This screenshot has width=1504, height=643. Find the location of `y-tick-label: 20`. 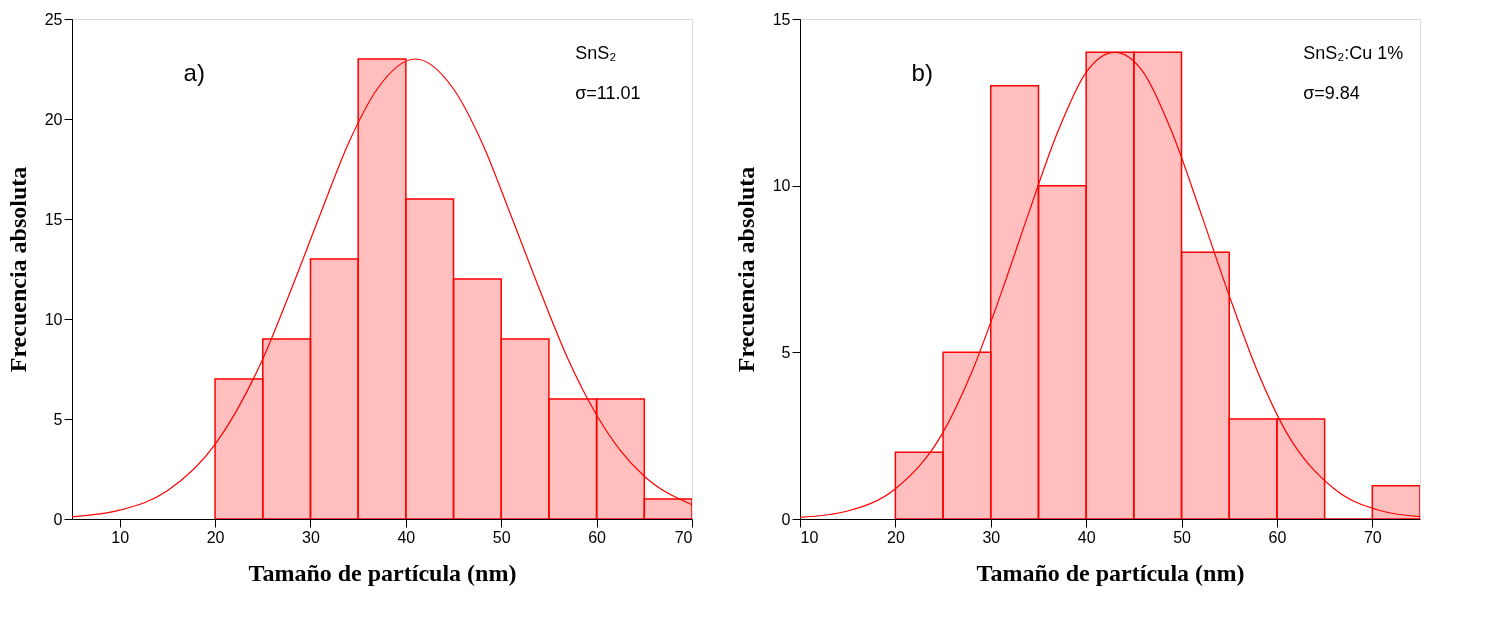

y-tick-label: 20 is located at coordinates (53, 119).